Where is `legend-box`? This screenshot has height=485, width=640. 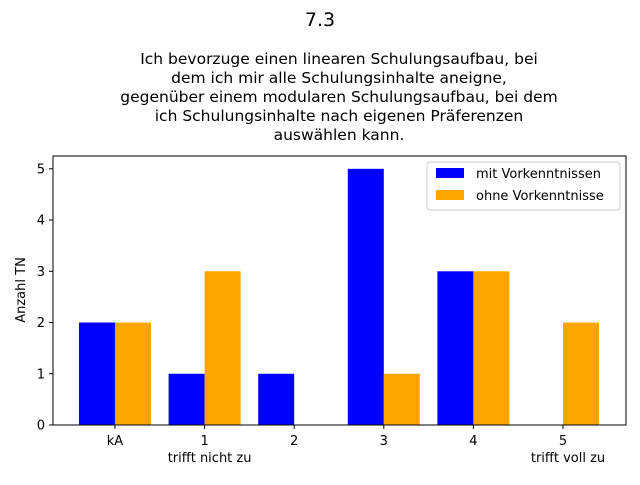 legend-box is located at coordinates (523, 186).